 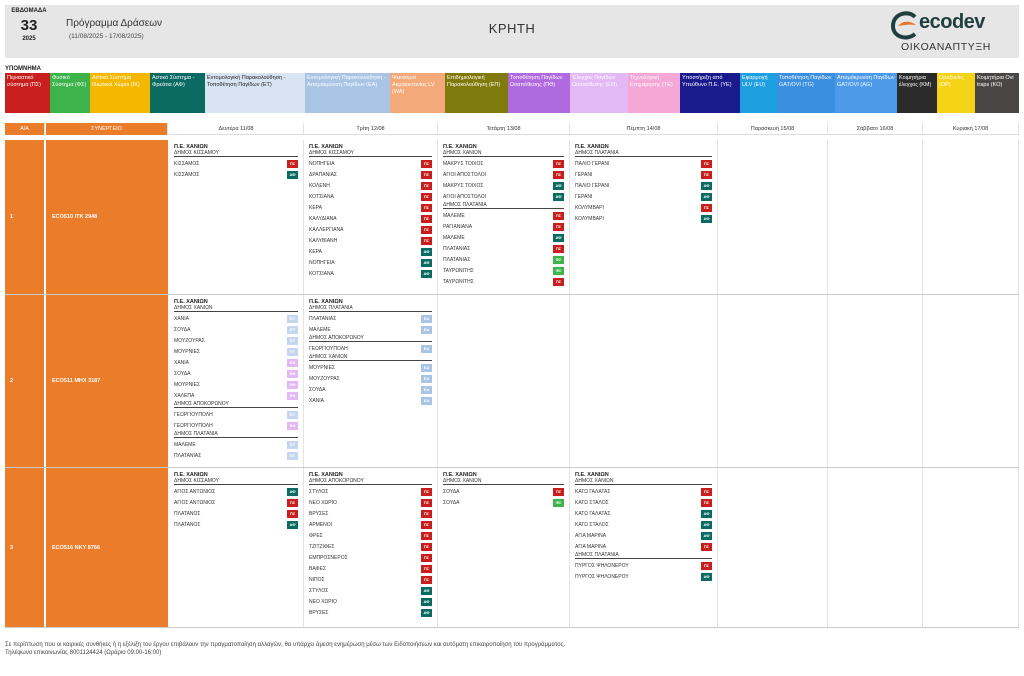 What do you see at coordinates (952, 22) in the screenshot?
I see `logo-word: ecodev` at bounding box center [952, 22].